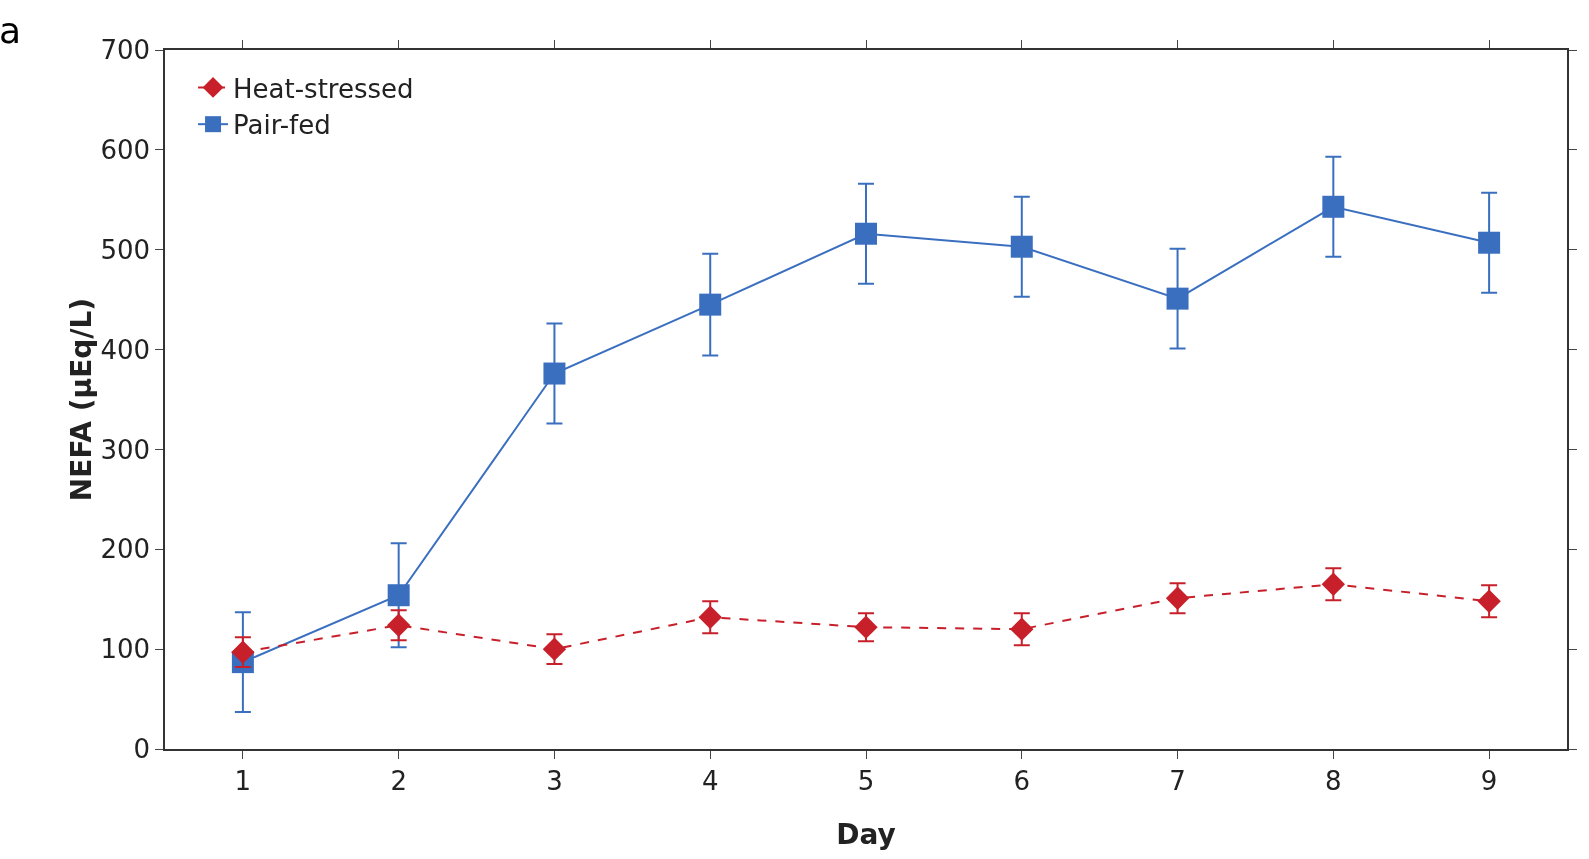 The height and width of the screenshot is (859, 1589). I want to click on x-tick-label: 3, so click(554, 780).